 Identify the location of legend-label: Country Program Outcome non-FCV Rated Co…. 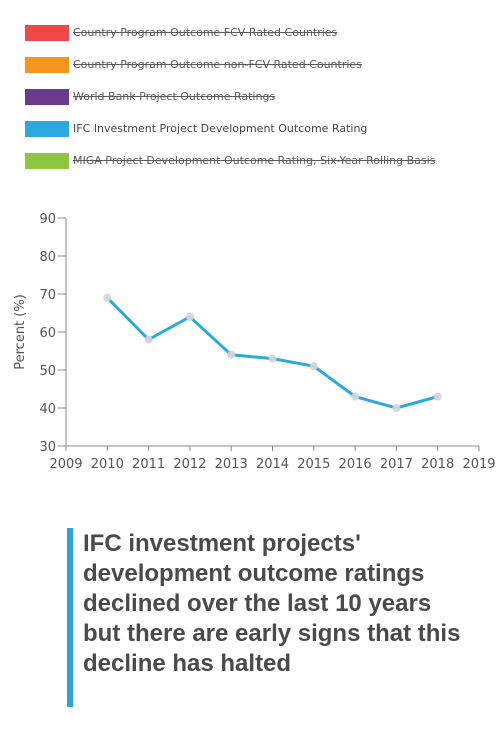
(217, 64).